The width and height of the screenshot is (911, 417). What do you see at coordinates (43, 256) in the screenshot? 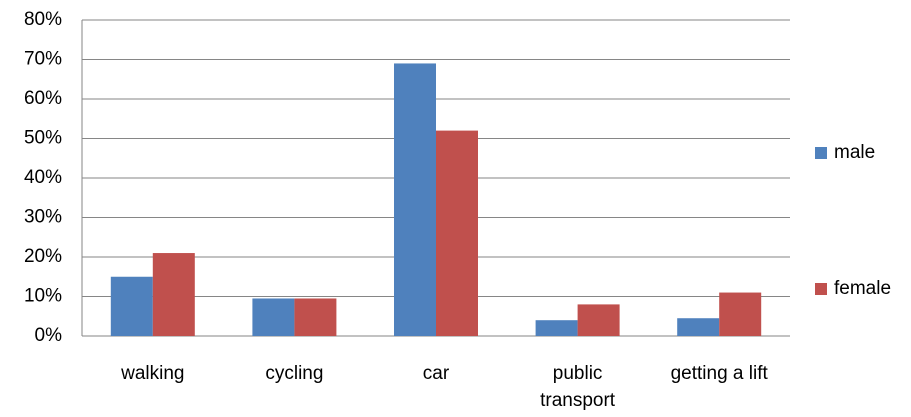
I see `y-tick-label: 20%` at bounding box center [43, 256].